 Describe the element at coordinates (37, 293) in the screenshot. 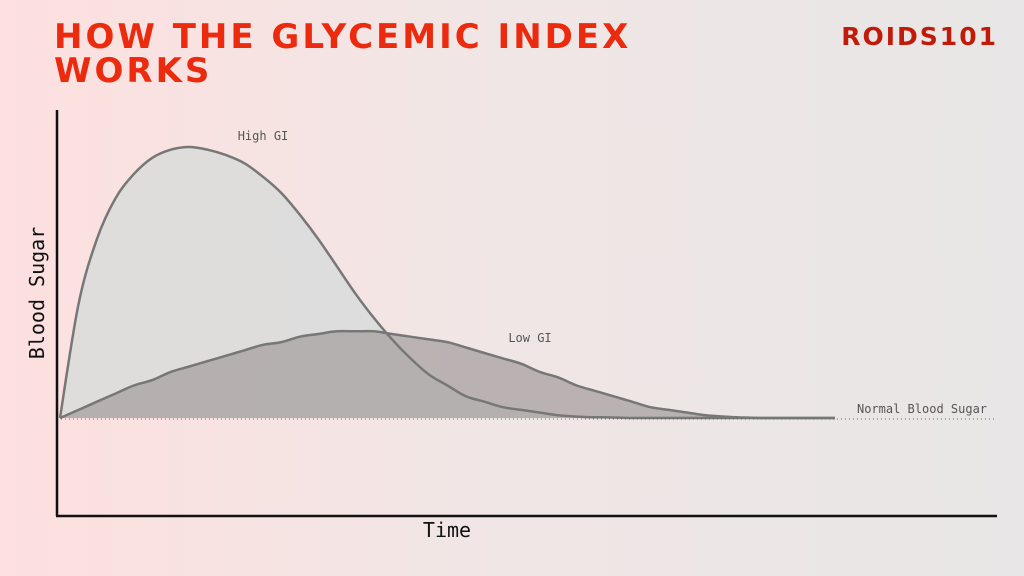

I see `y-axis-label: Blood Sugar` at that location.